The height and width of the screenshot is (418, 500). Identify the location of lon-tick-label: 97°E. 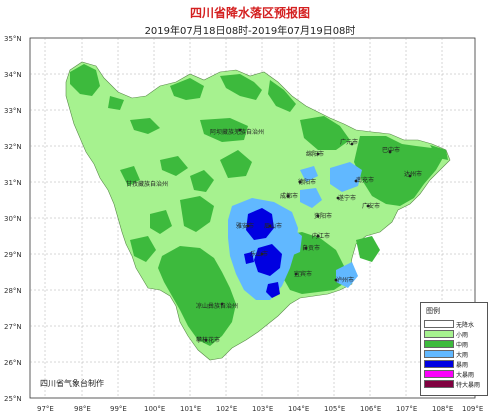
(45, 409).